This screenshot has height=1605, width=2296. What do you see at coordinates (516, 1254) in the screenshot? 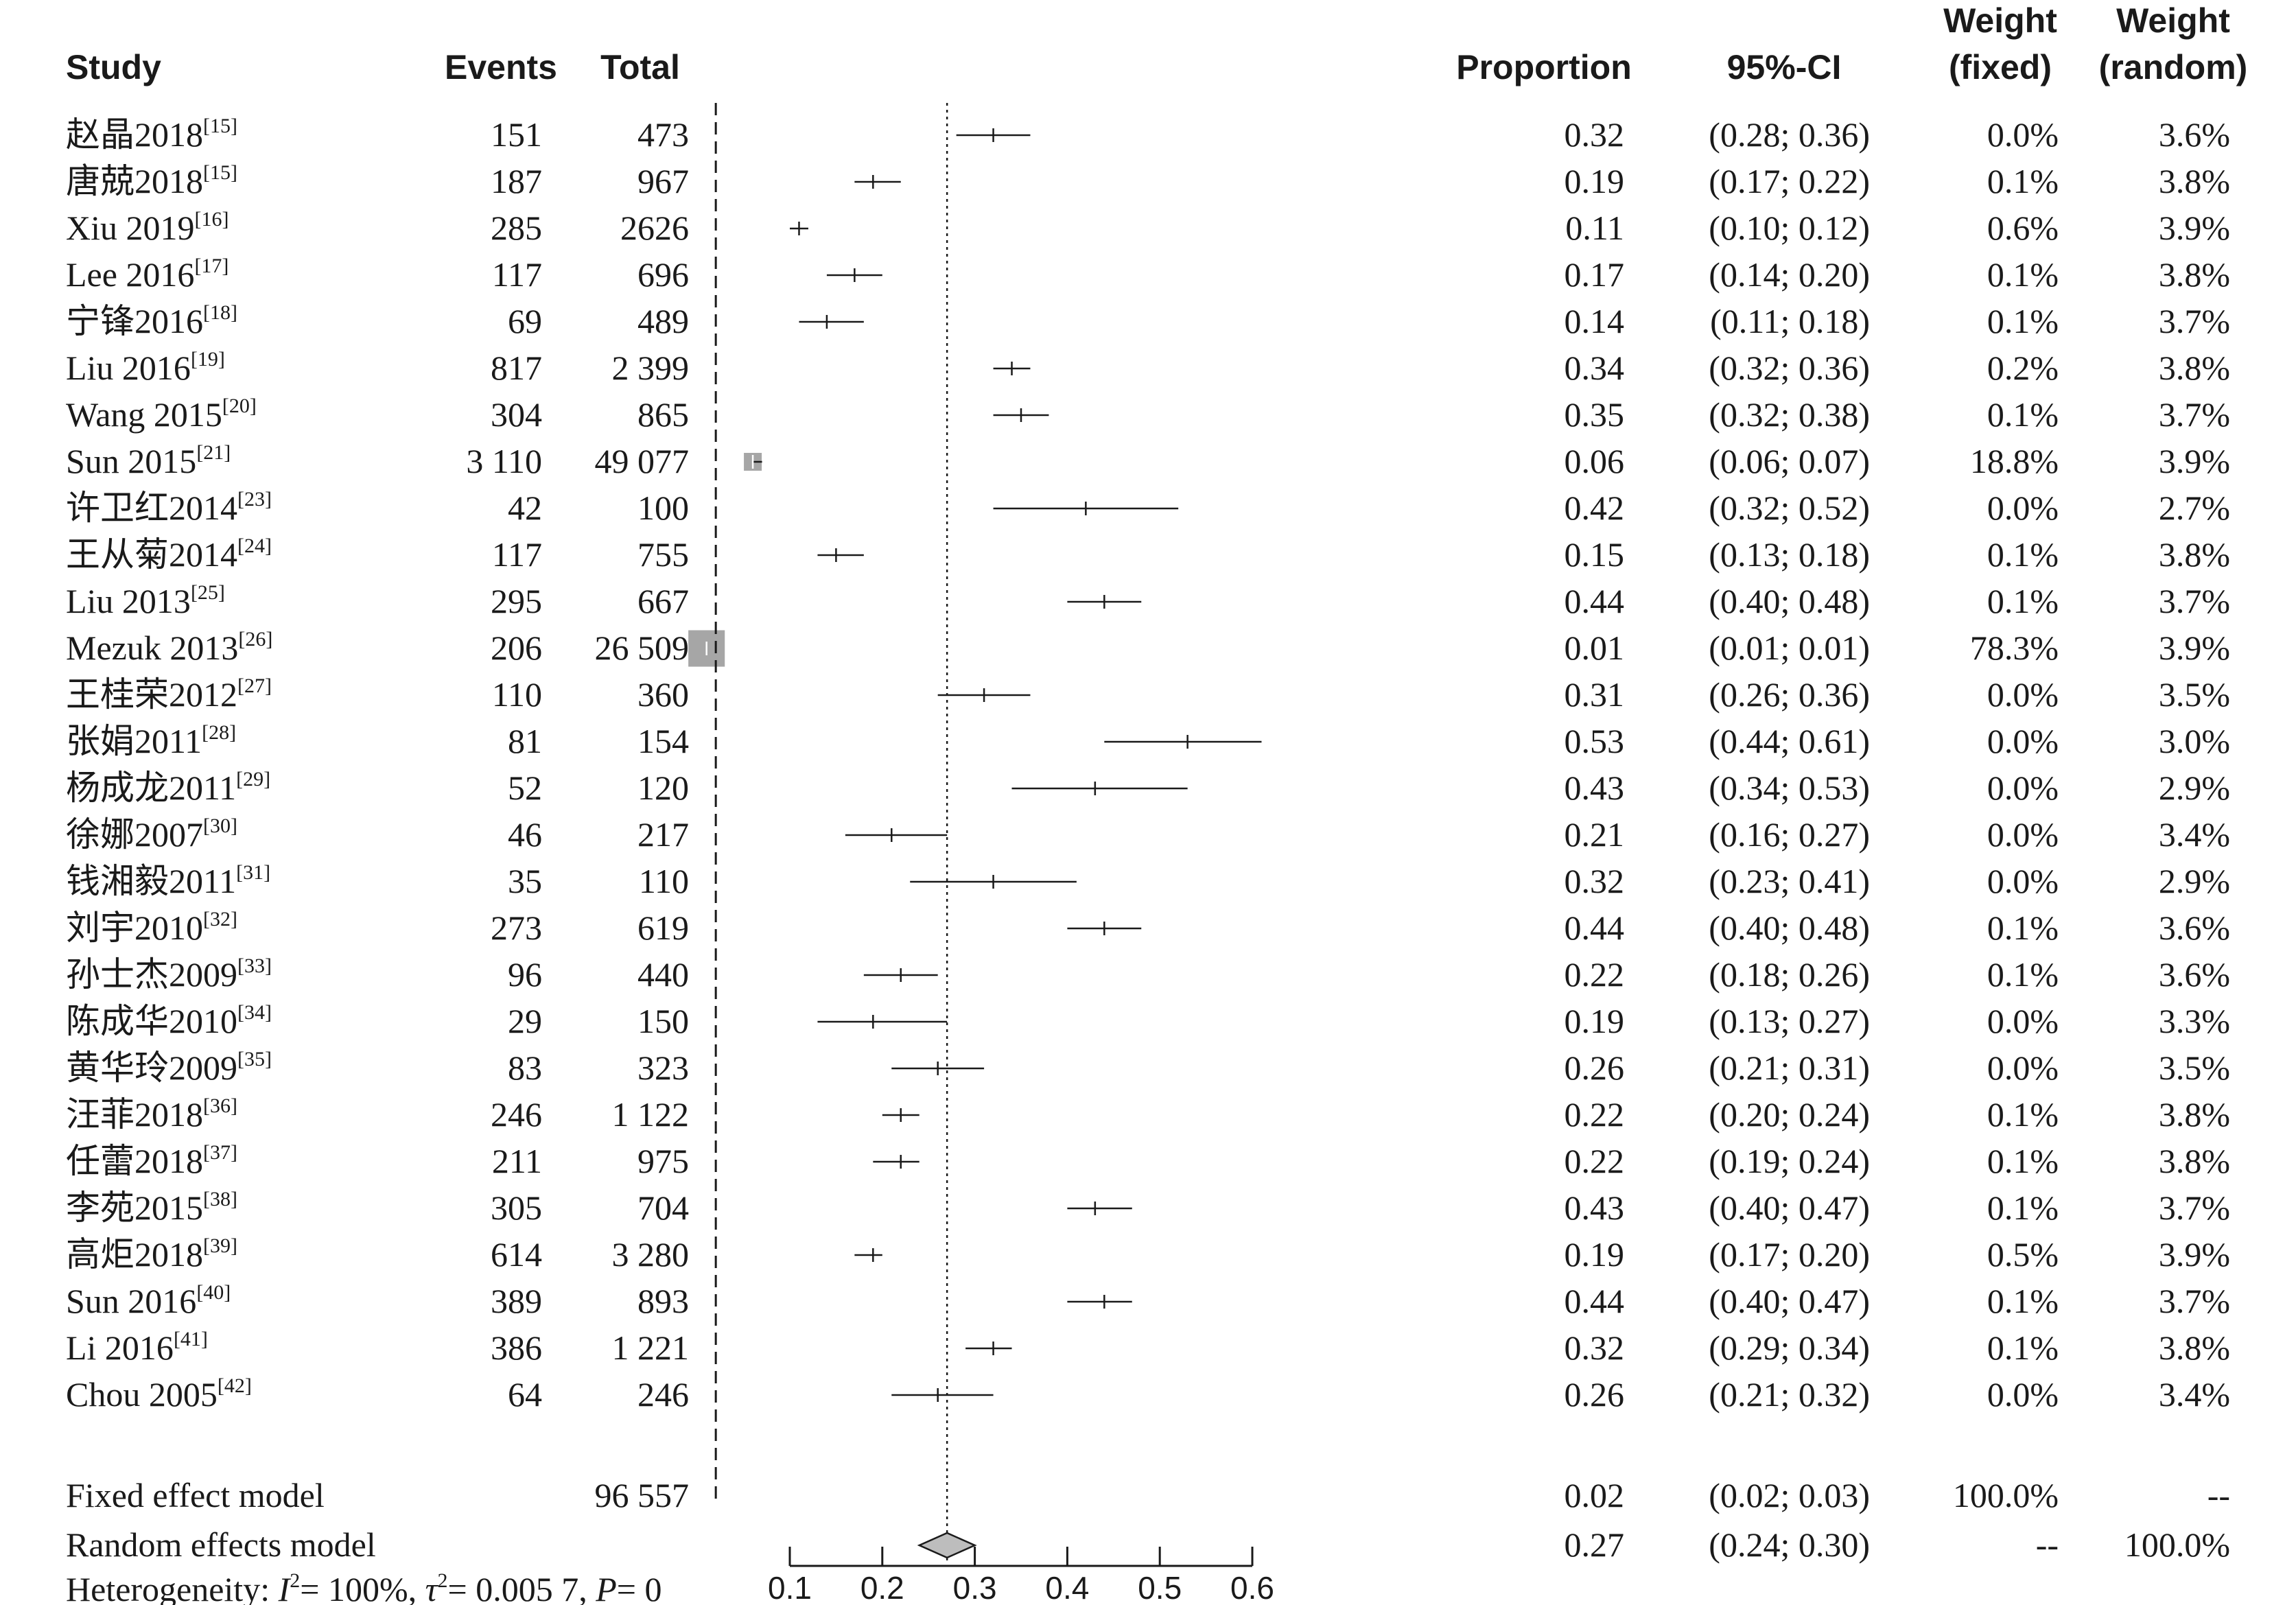
I see `events-cell: 614` at bounding box center [516, 1254].